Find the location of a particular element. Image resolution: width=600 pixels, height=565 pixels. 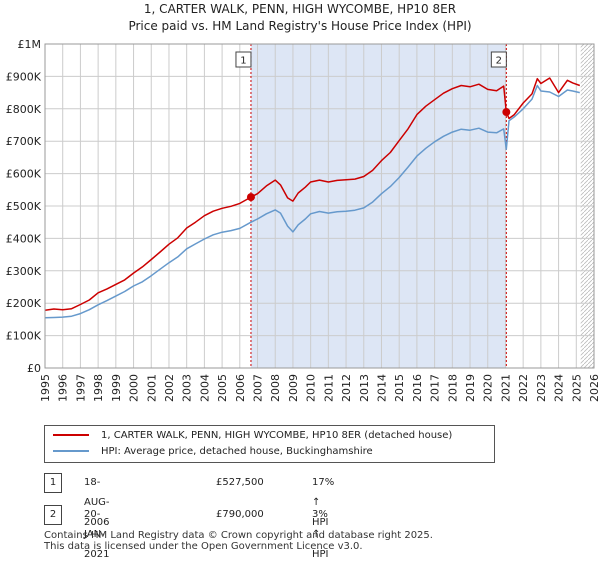

x-tick-label: 2017 is located at coordinates (435, 388).